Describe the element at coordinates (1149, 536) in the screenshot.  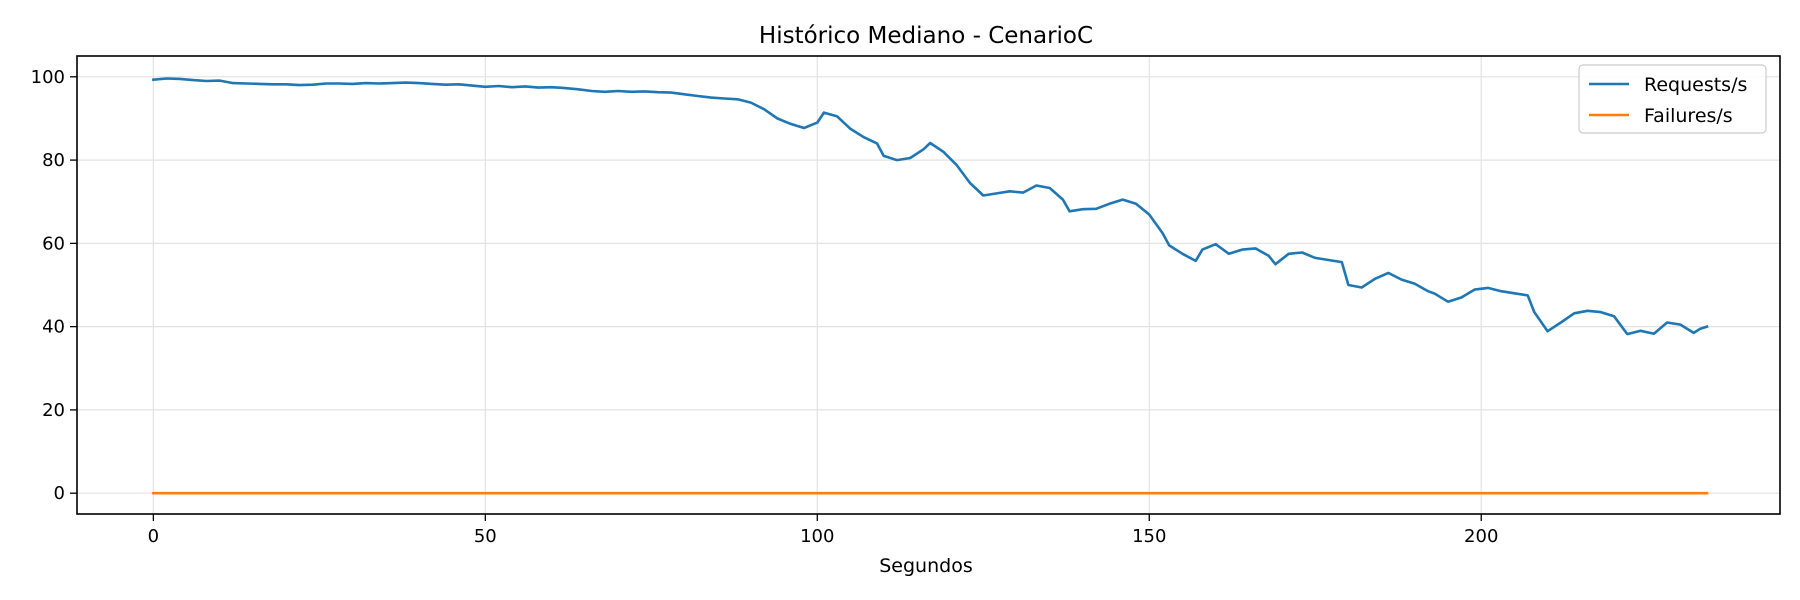
I see `x-tick-label: 150` at that location.